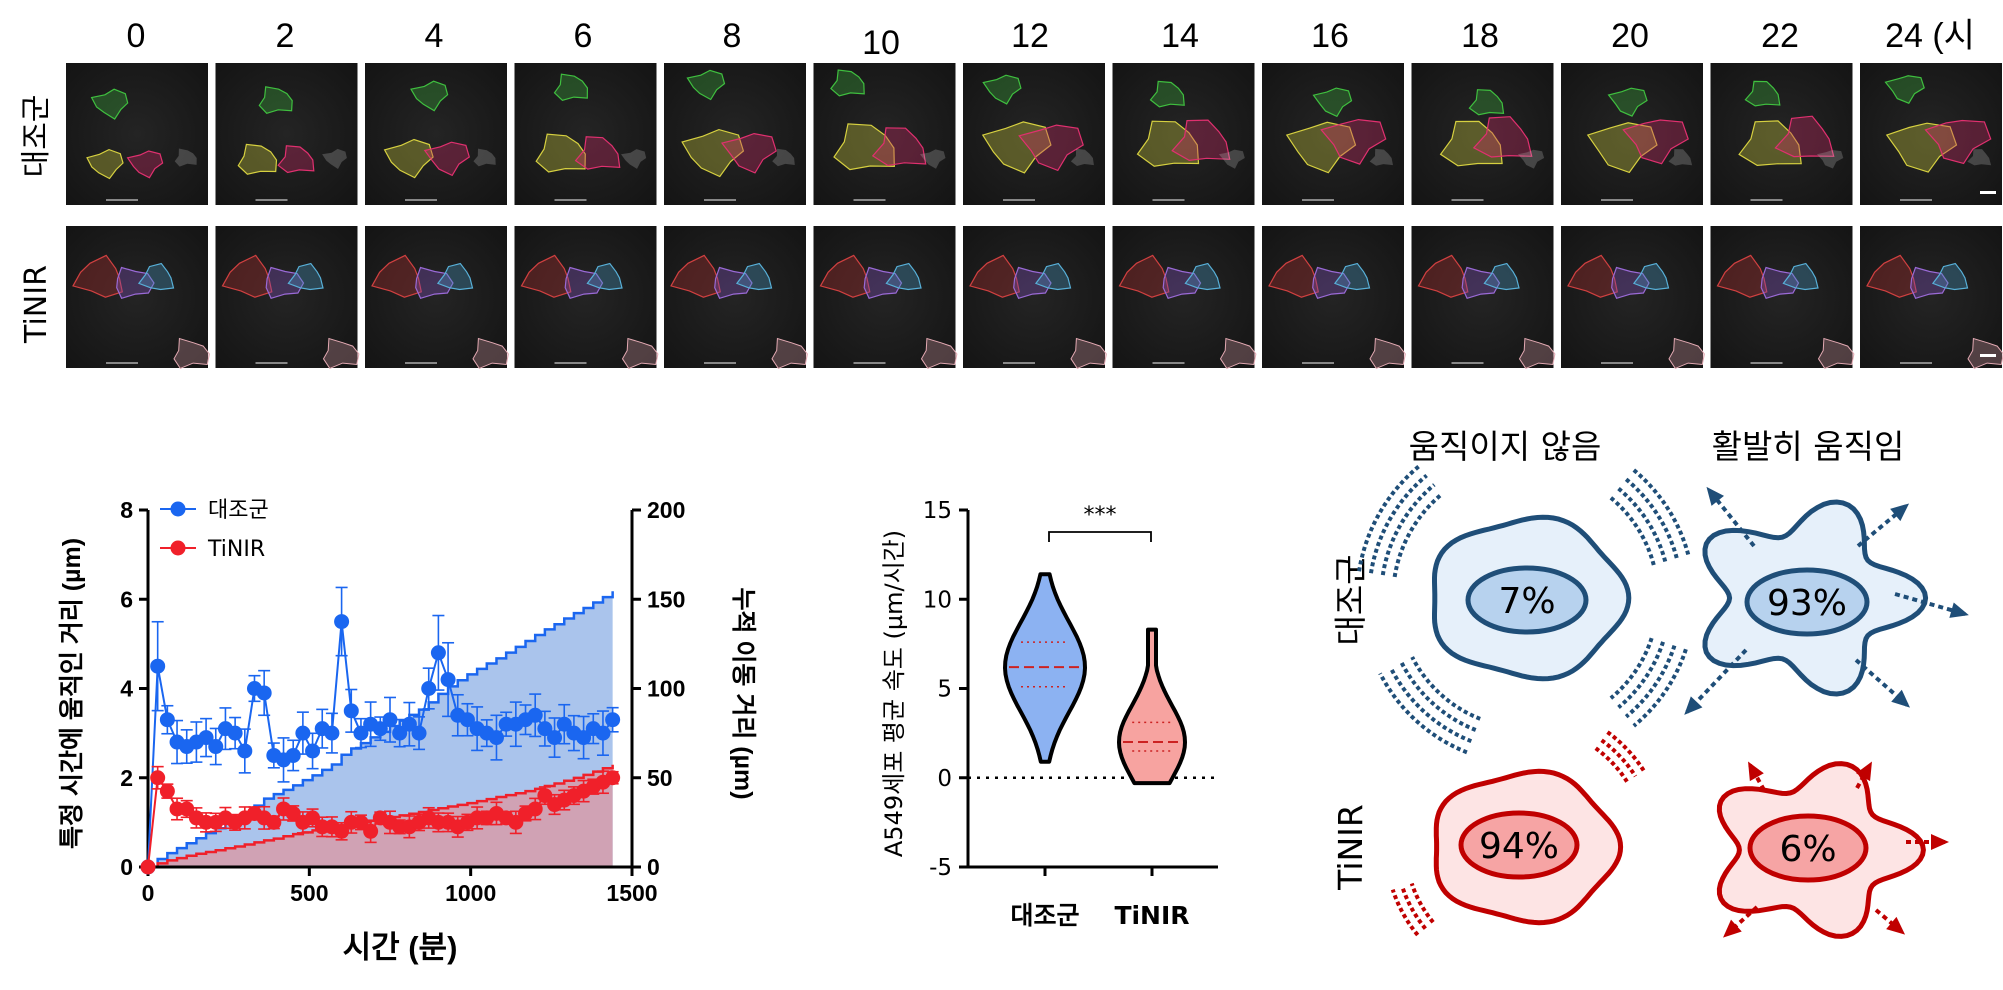 The height and width of the screenshot is (990, 2003). What do you see at coordinates (666, 689) in the screenshot?
I see `y-right-tick-label: 100` at bounding box center [666, 689].